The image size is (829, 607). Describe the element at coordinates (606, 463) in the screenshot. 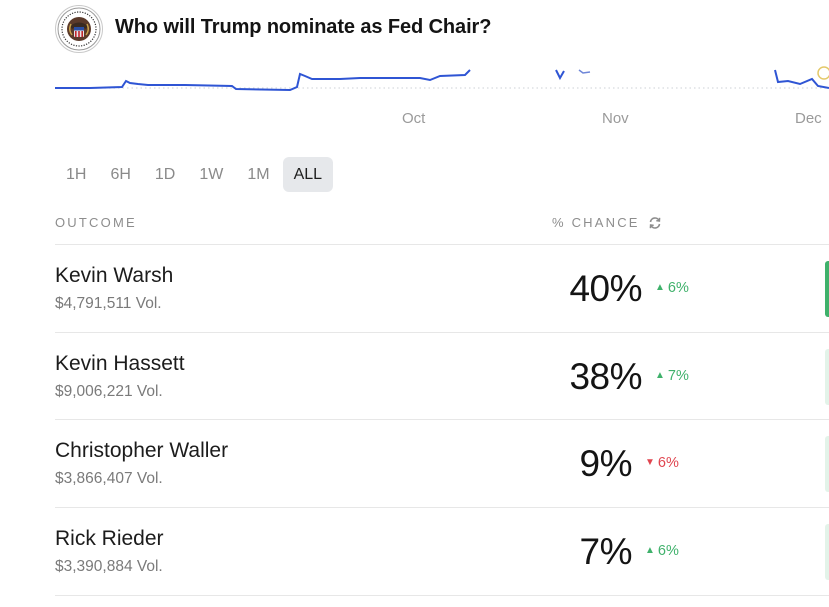

I see `outcome-chance: 9%` at that location.